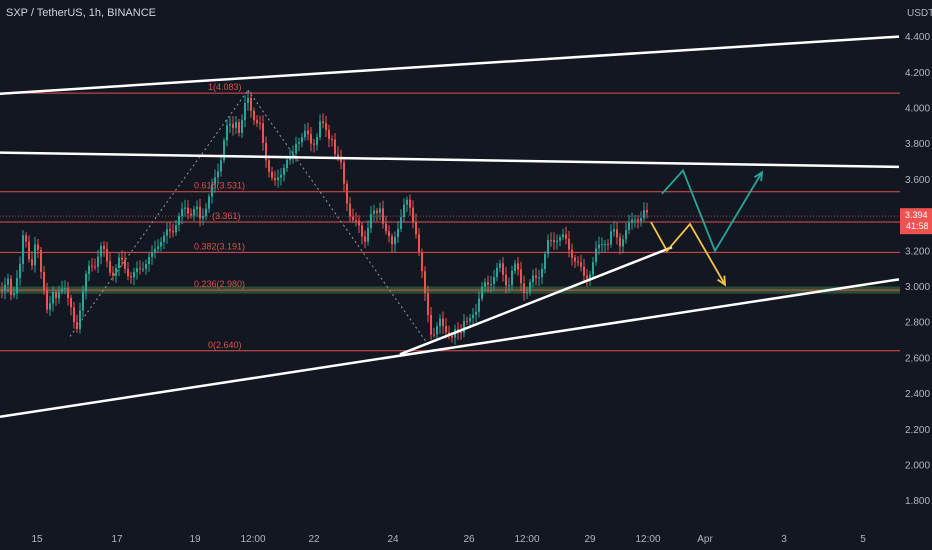 This screenshot has height=550, width=932. Describe the element at coordinates (917, 226) in the screenshot. I see `bar-countdown: 41:58` at that location.